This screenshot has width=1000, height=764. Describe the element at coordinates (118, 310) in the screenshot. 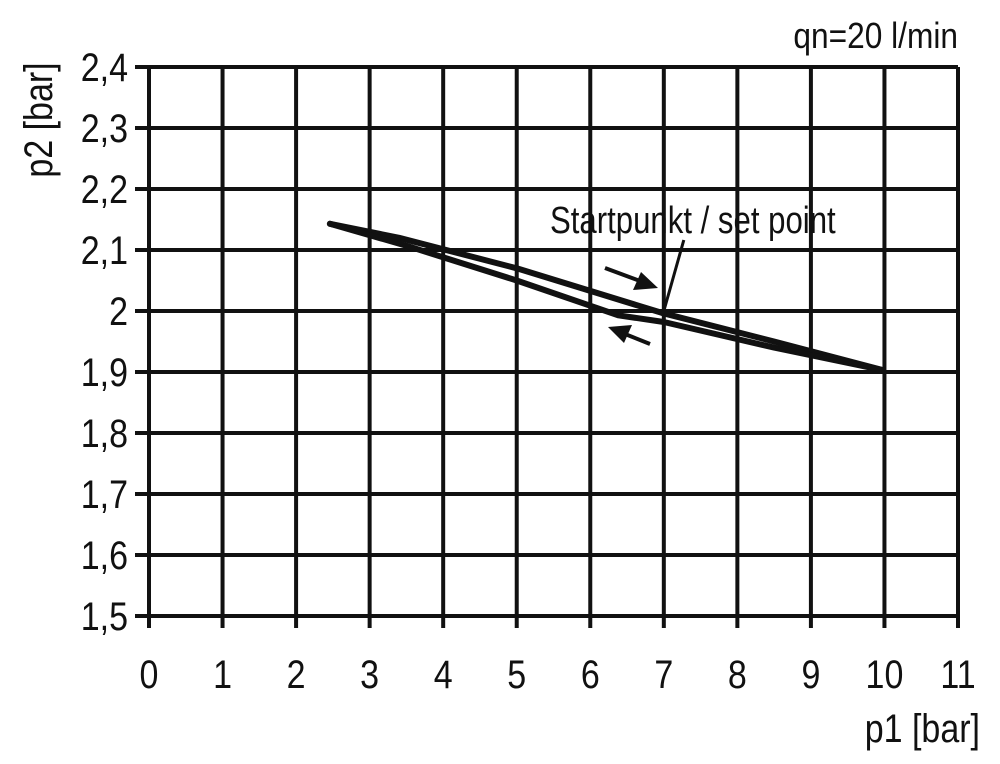

I see `y-tick-label: 2` at that location.